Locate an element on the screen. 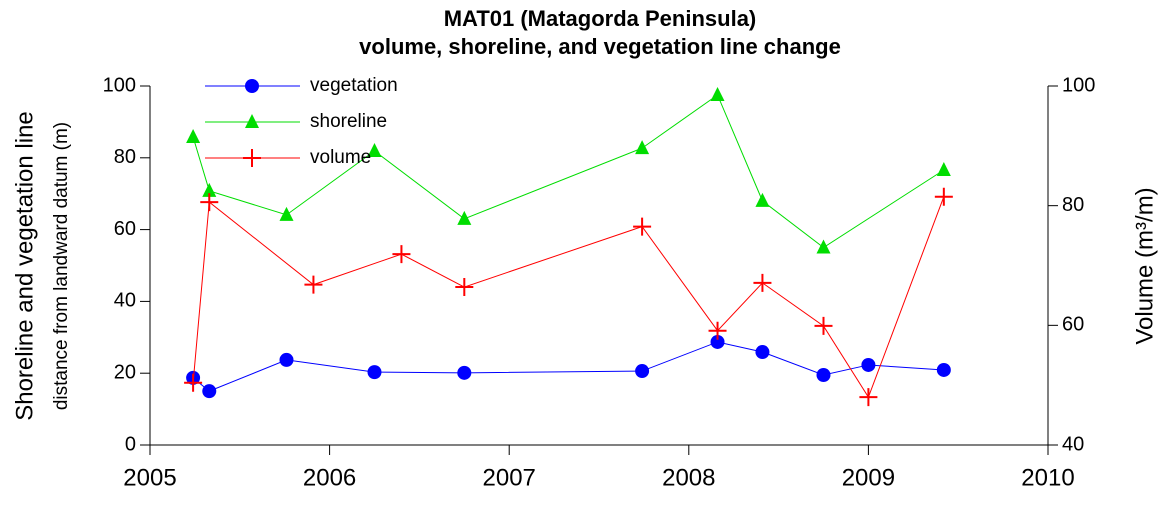 Image resolution: width=1164 pixels, height=508 pixels. y-tick-label: 100 is located at coordinates (119, 85).